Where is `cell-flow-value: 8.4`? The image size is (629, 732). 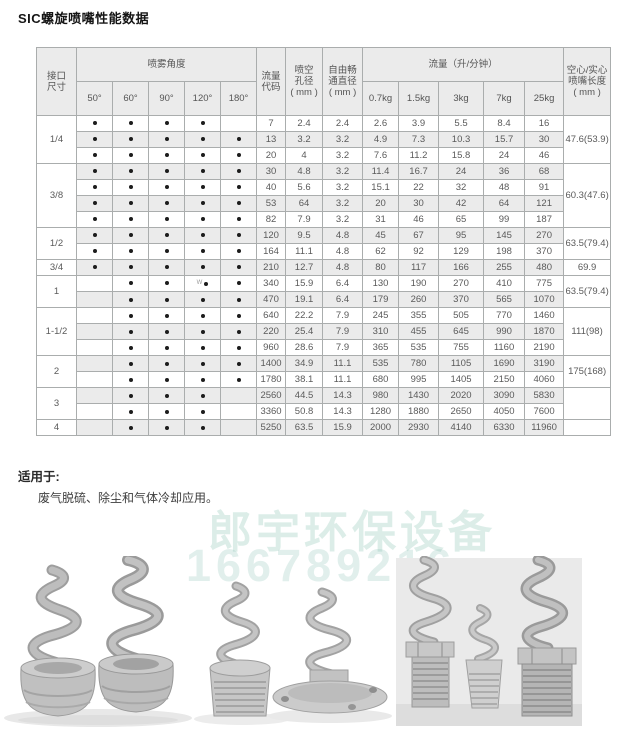
cell-flow-value: 8.4 is located at coordinates (504, 123).